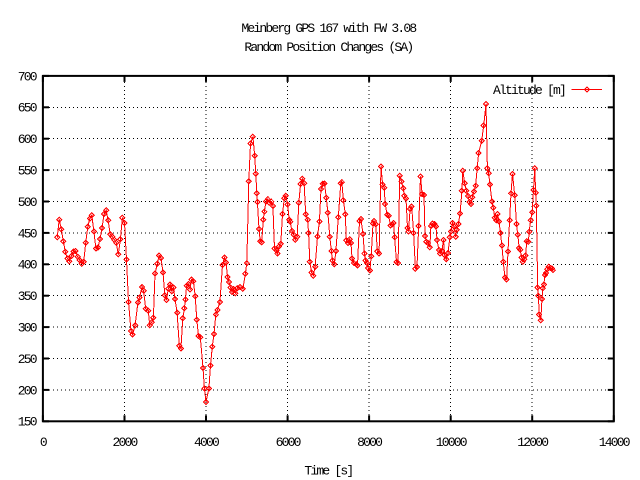  I want to click on svg-text: 10000, so click(451, 442).